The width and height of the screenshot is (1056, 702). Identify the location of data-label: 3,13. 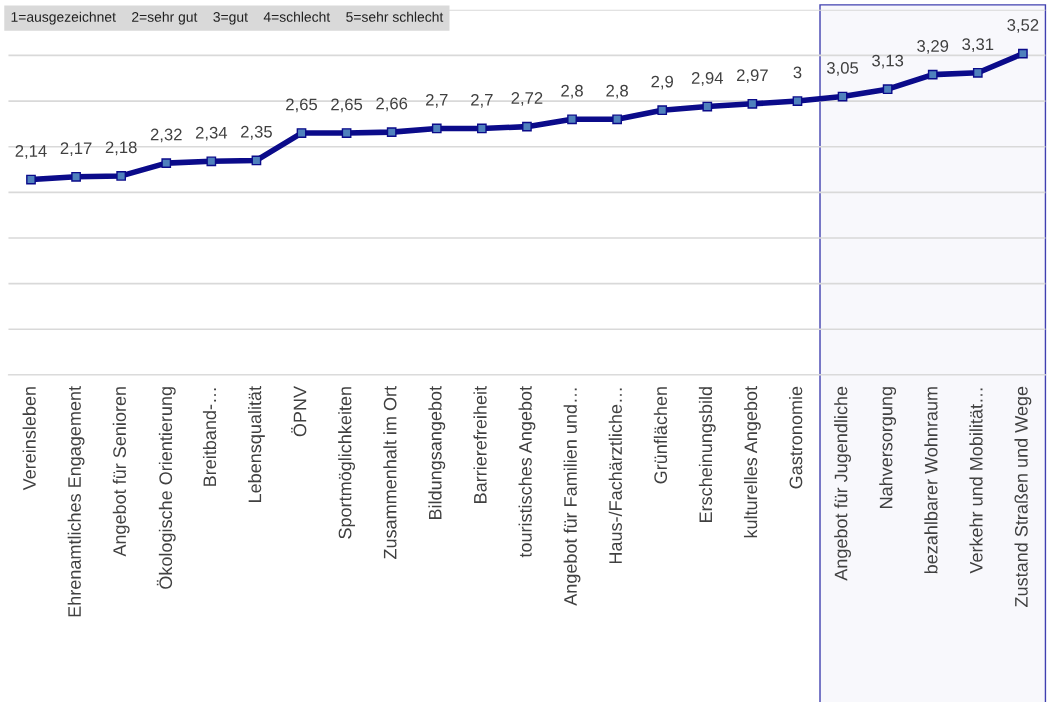
(888, 61).